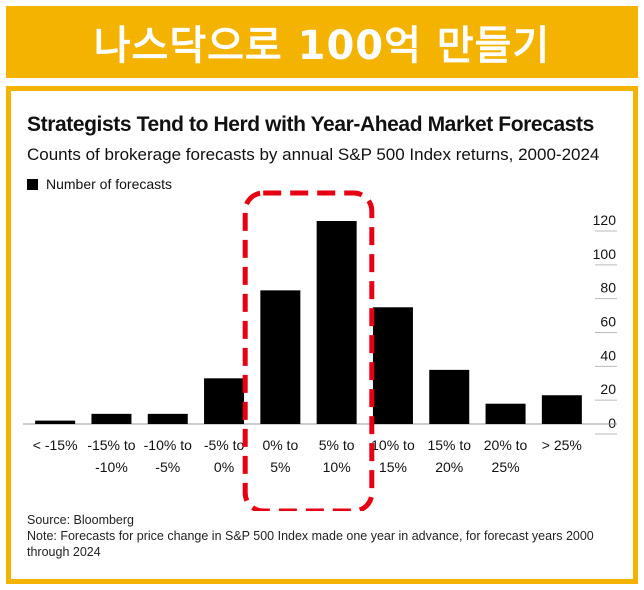 Image resolution: width=644 pixels, height=590 pixels. Describe the element at coordinates (55, 445) in the screenshot. I see `x-tick-label: < -15%` at that location.